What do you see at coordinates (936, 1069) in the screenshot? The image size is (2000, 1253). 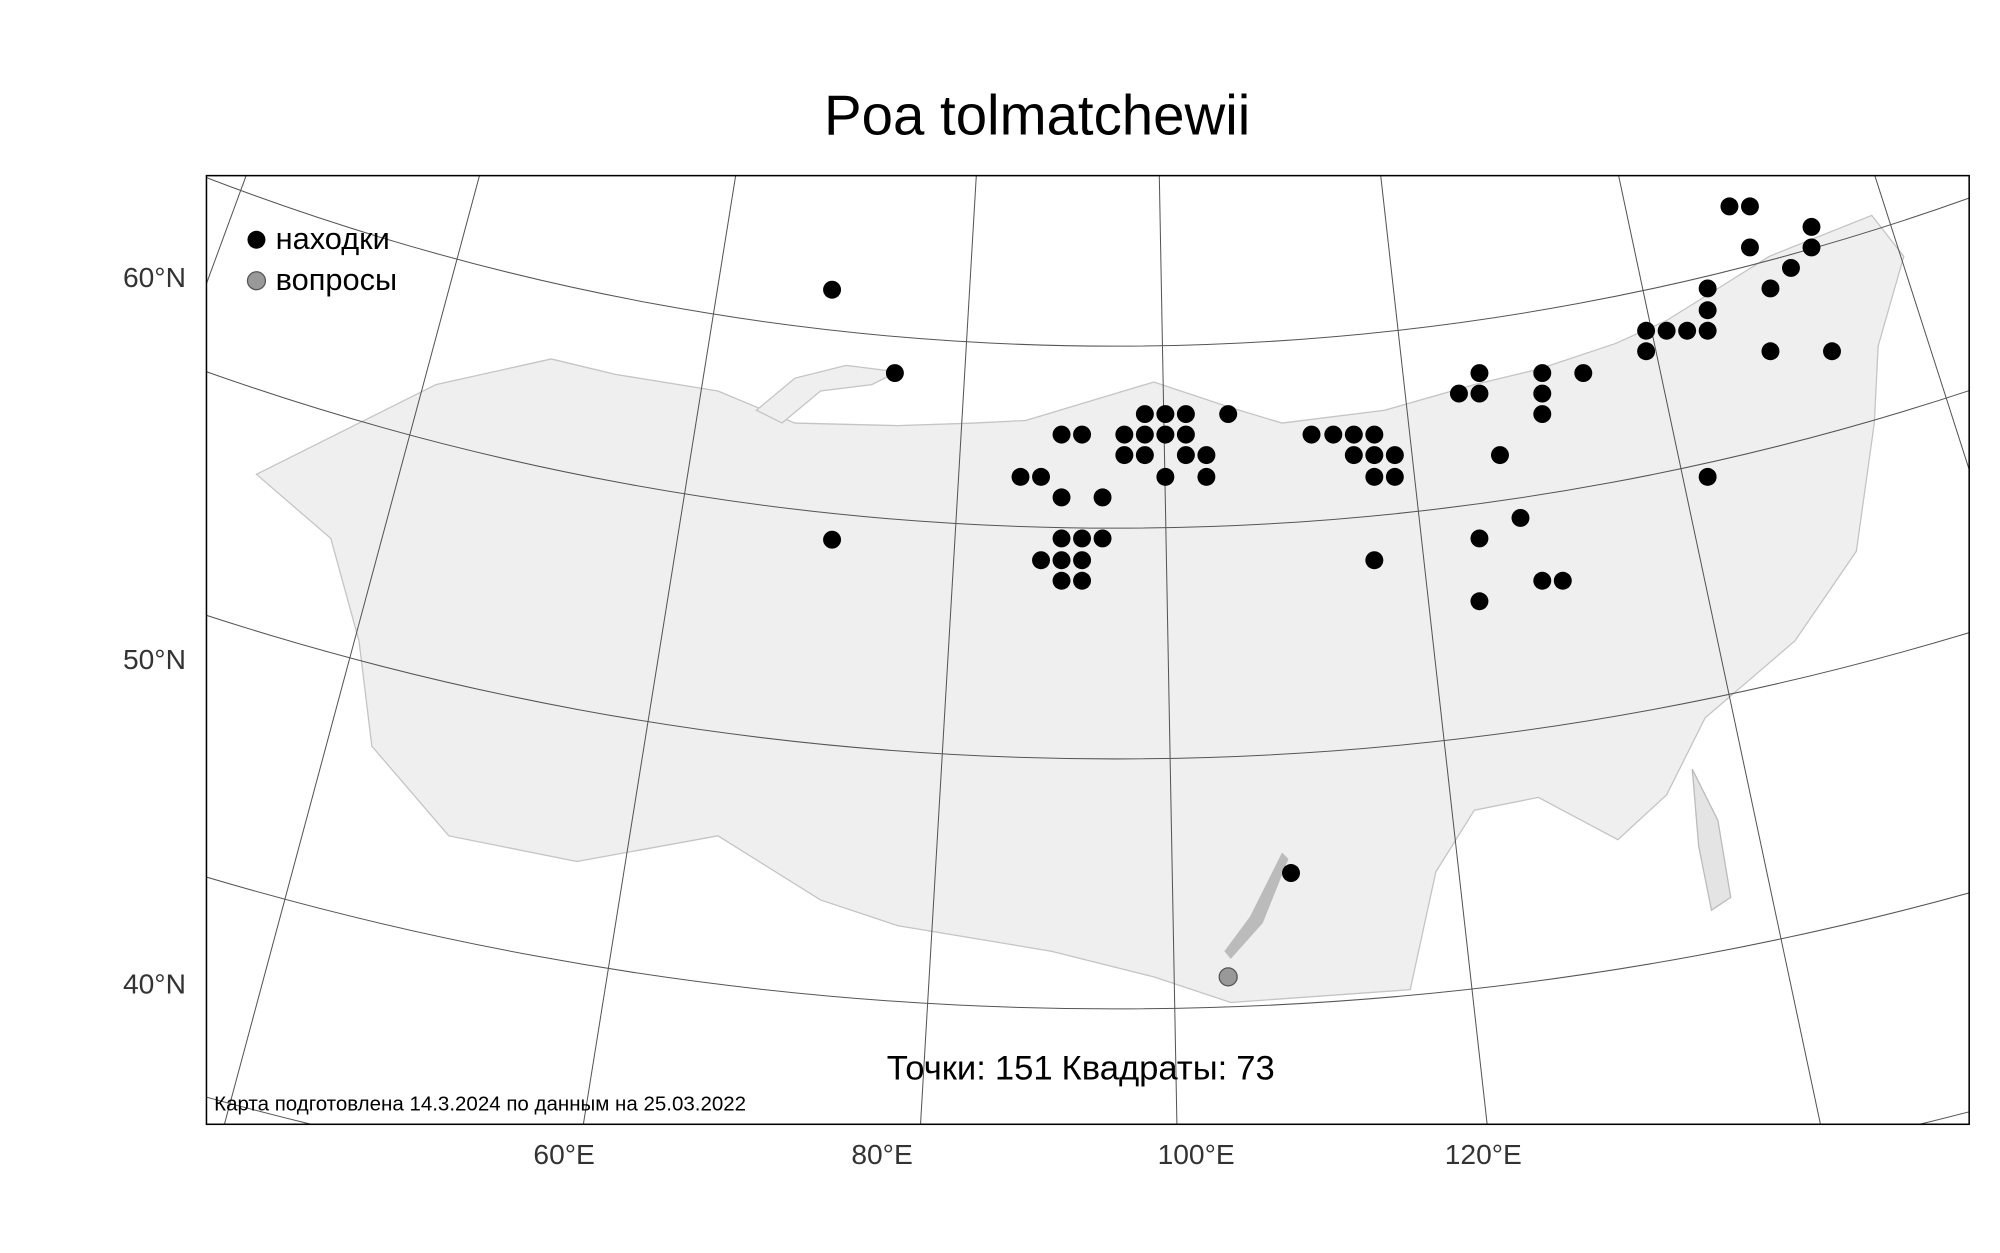 I see `stats-label: Точки:` at bounding box center [936, 1069].